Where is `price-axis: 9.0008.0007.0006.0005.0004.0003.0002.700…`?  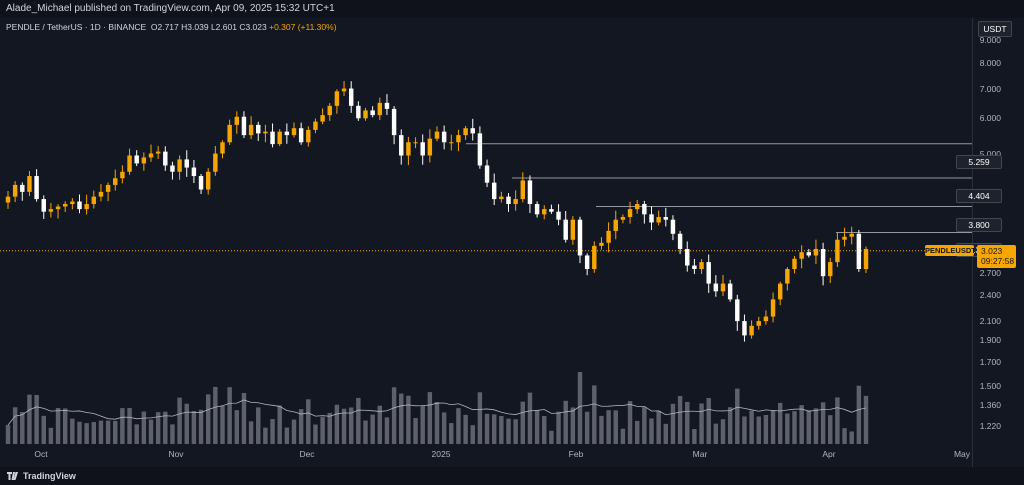
price-axis: 9.0008.0007.0006.0005.0004.0003.0002.700… is located at coordinates (990, 242).